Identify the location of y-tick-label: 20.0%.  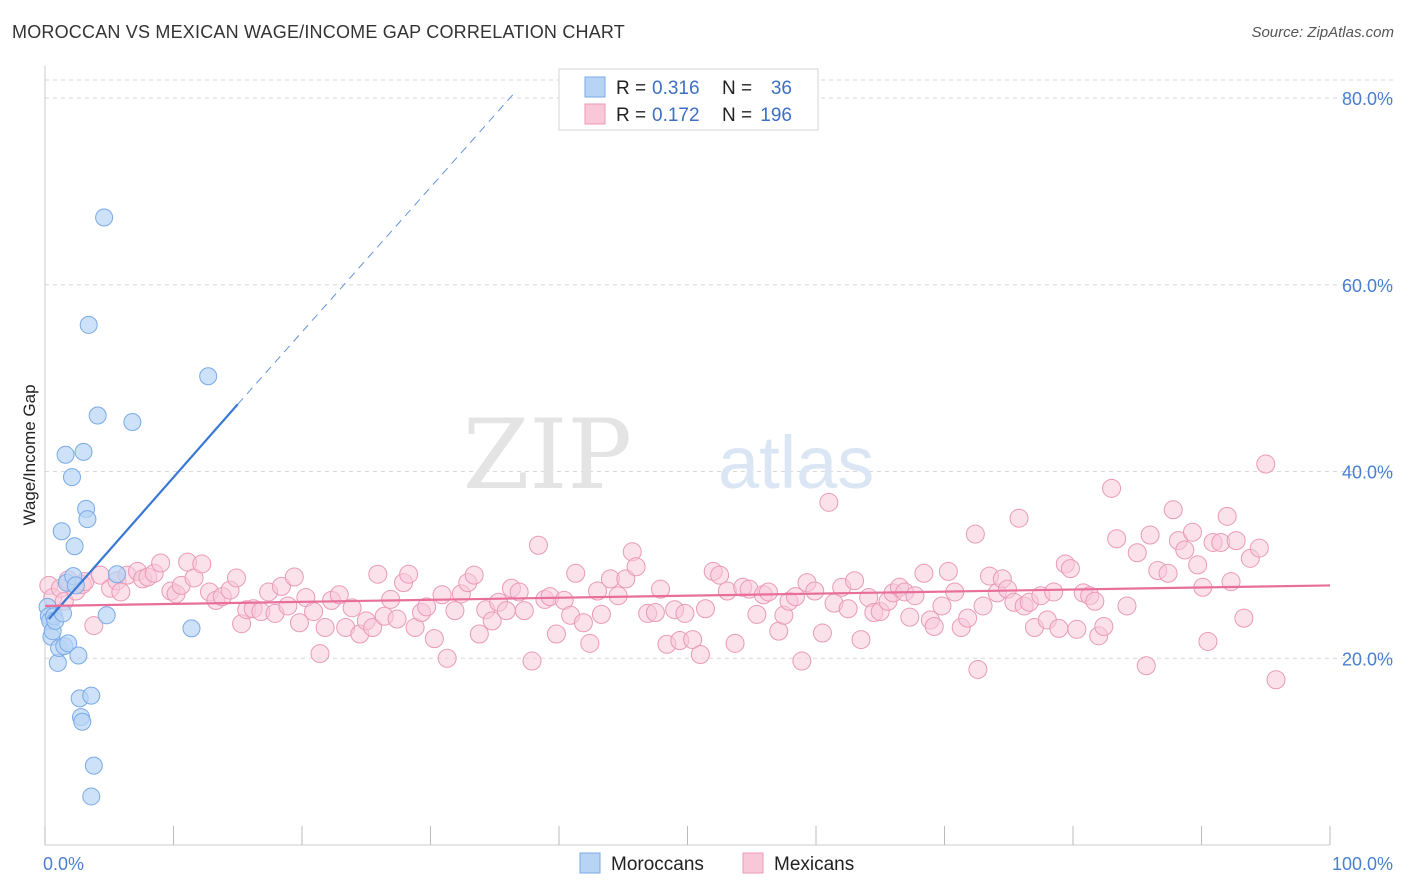
(1367, 659).